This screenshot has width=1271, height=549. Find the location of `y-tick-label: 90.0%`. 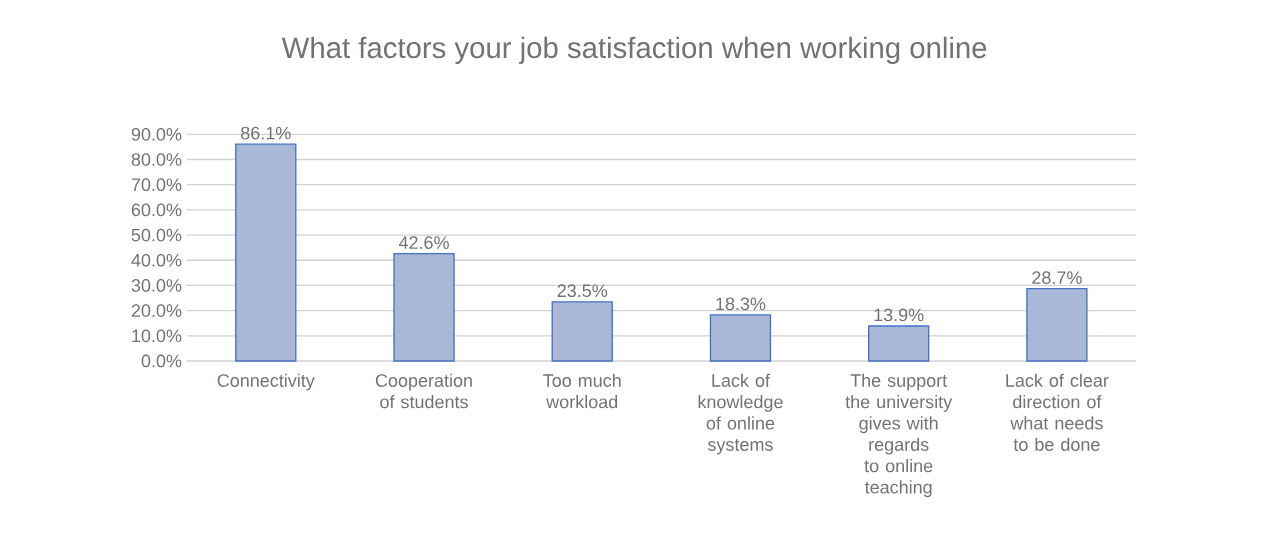

y-tick-label: 90.0% is located at coordinates (156, 134).